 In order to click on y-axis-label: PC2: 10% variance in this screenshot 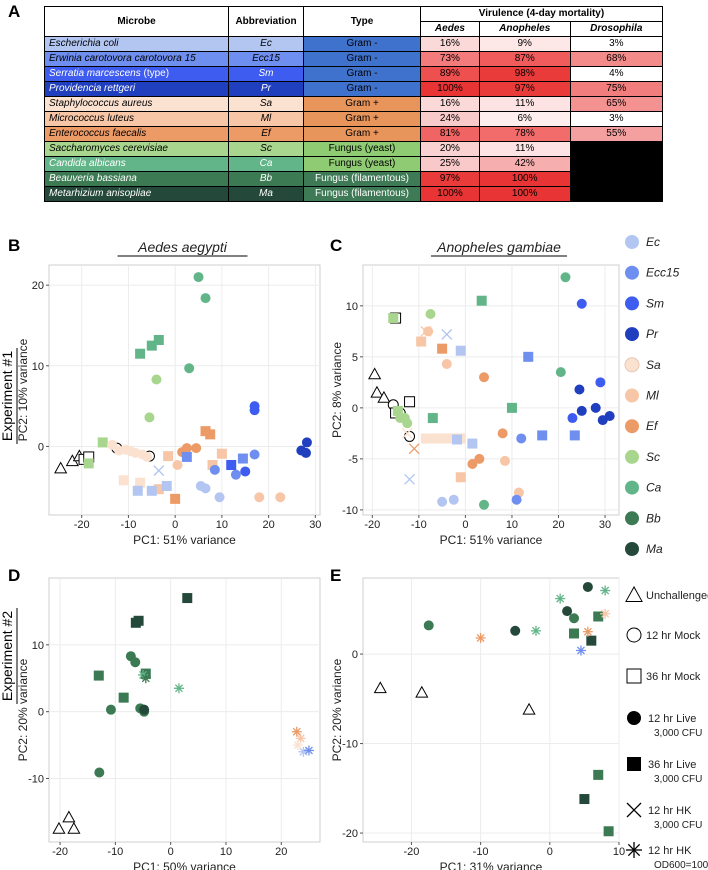, I will do `click(23, 389)`.